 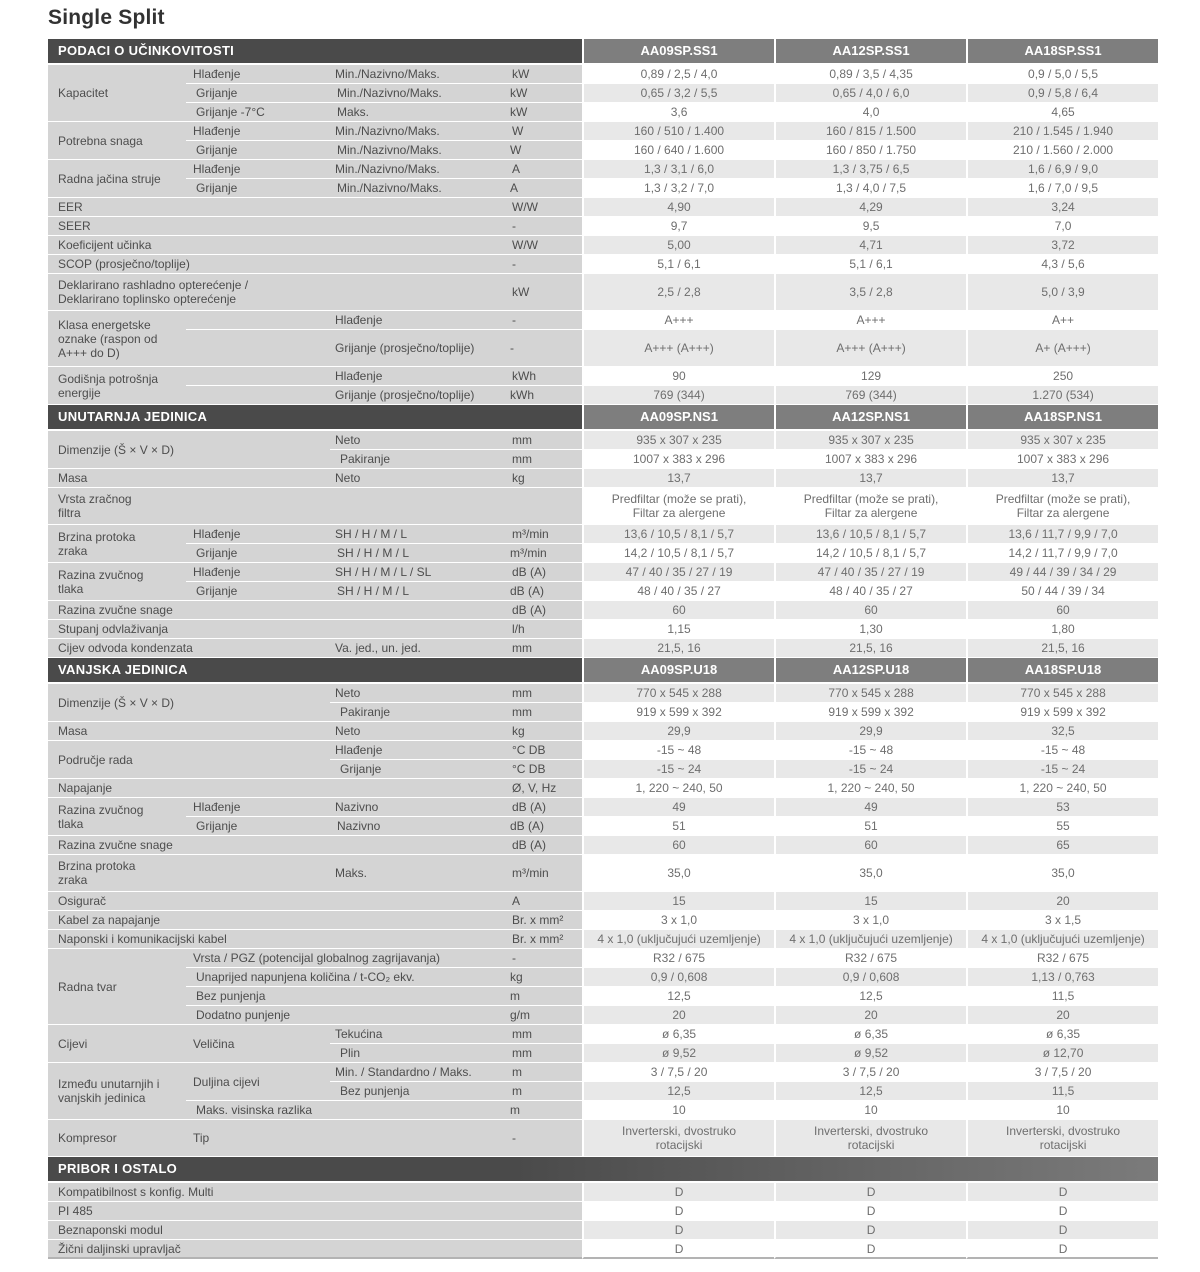 What do you see at coordinates (678, 826) in the screenshot?
I see `spec-value-cell: 51` at bounding box center [678, 826].